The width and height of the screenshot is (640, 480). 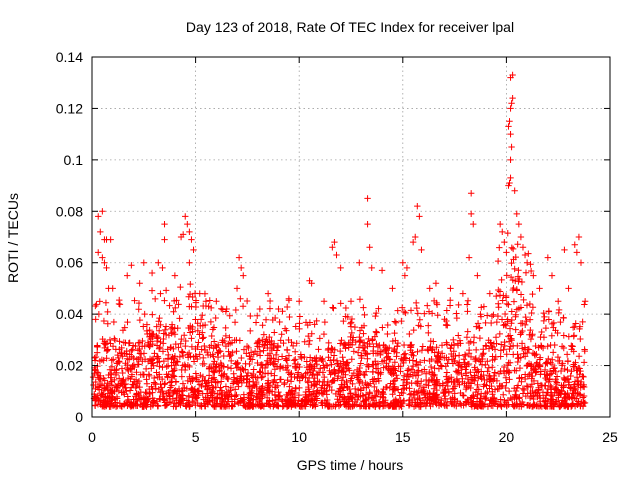 I want to click on x-tick-label: 5, so click(x=196, y=437).